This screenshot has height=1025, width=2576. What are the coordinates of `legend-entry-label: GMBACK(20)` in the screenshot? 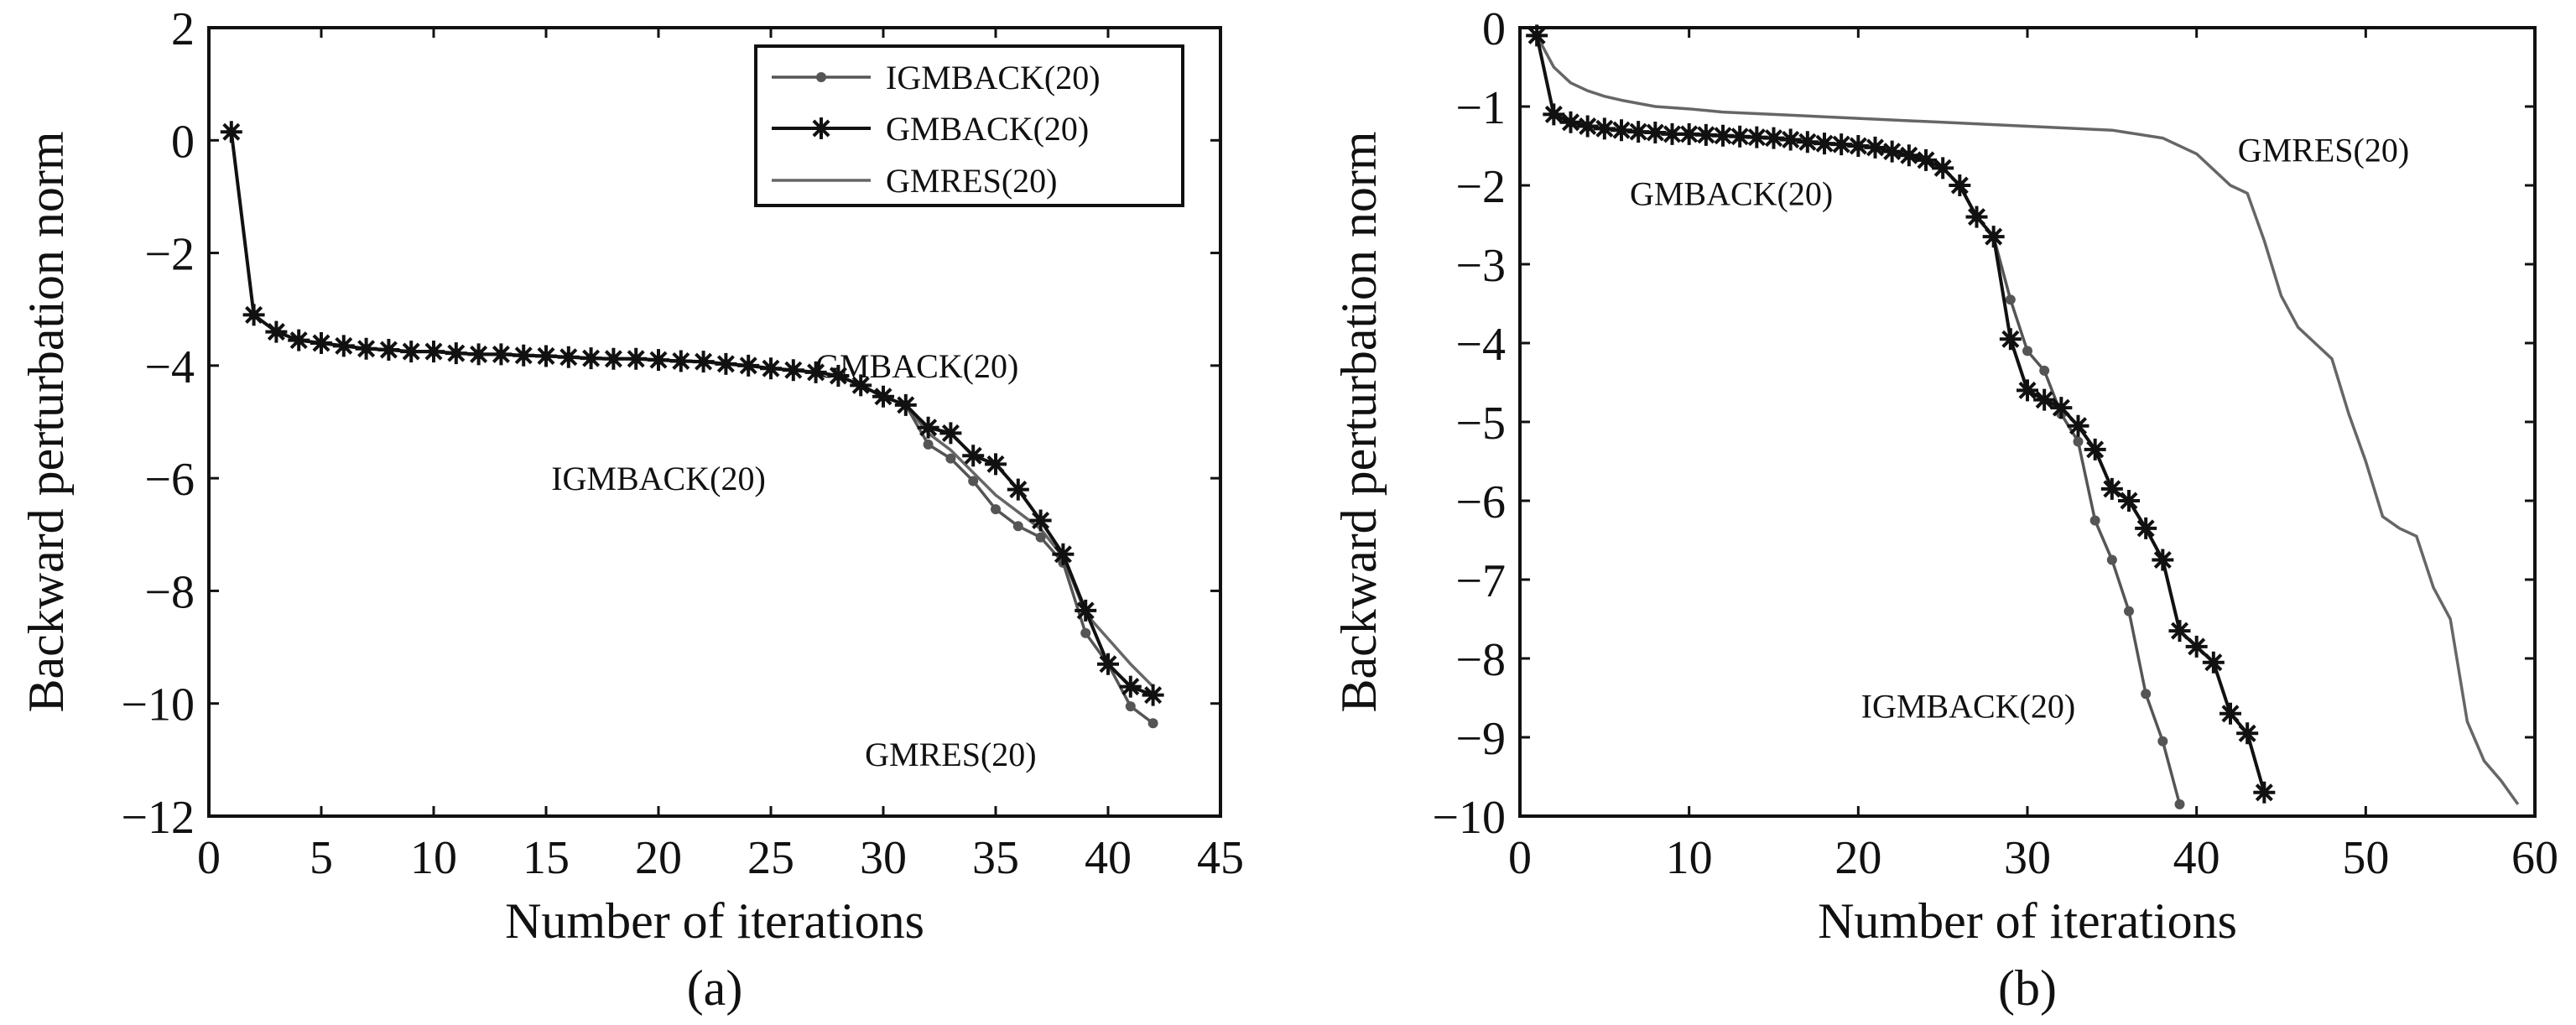 It's located at (987, 129).